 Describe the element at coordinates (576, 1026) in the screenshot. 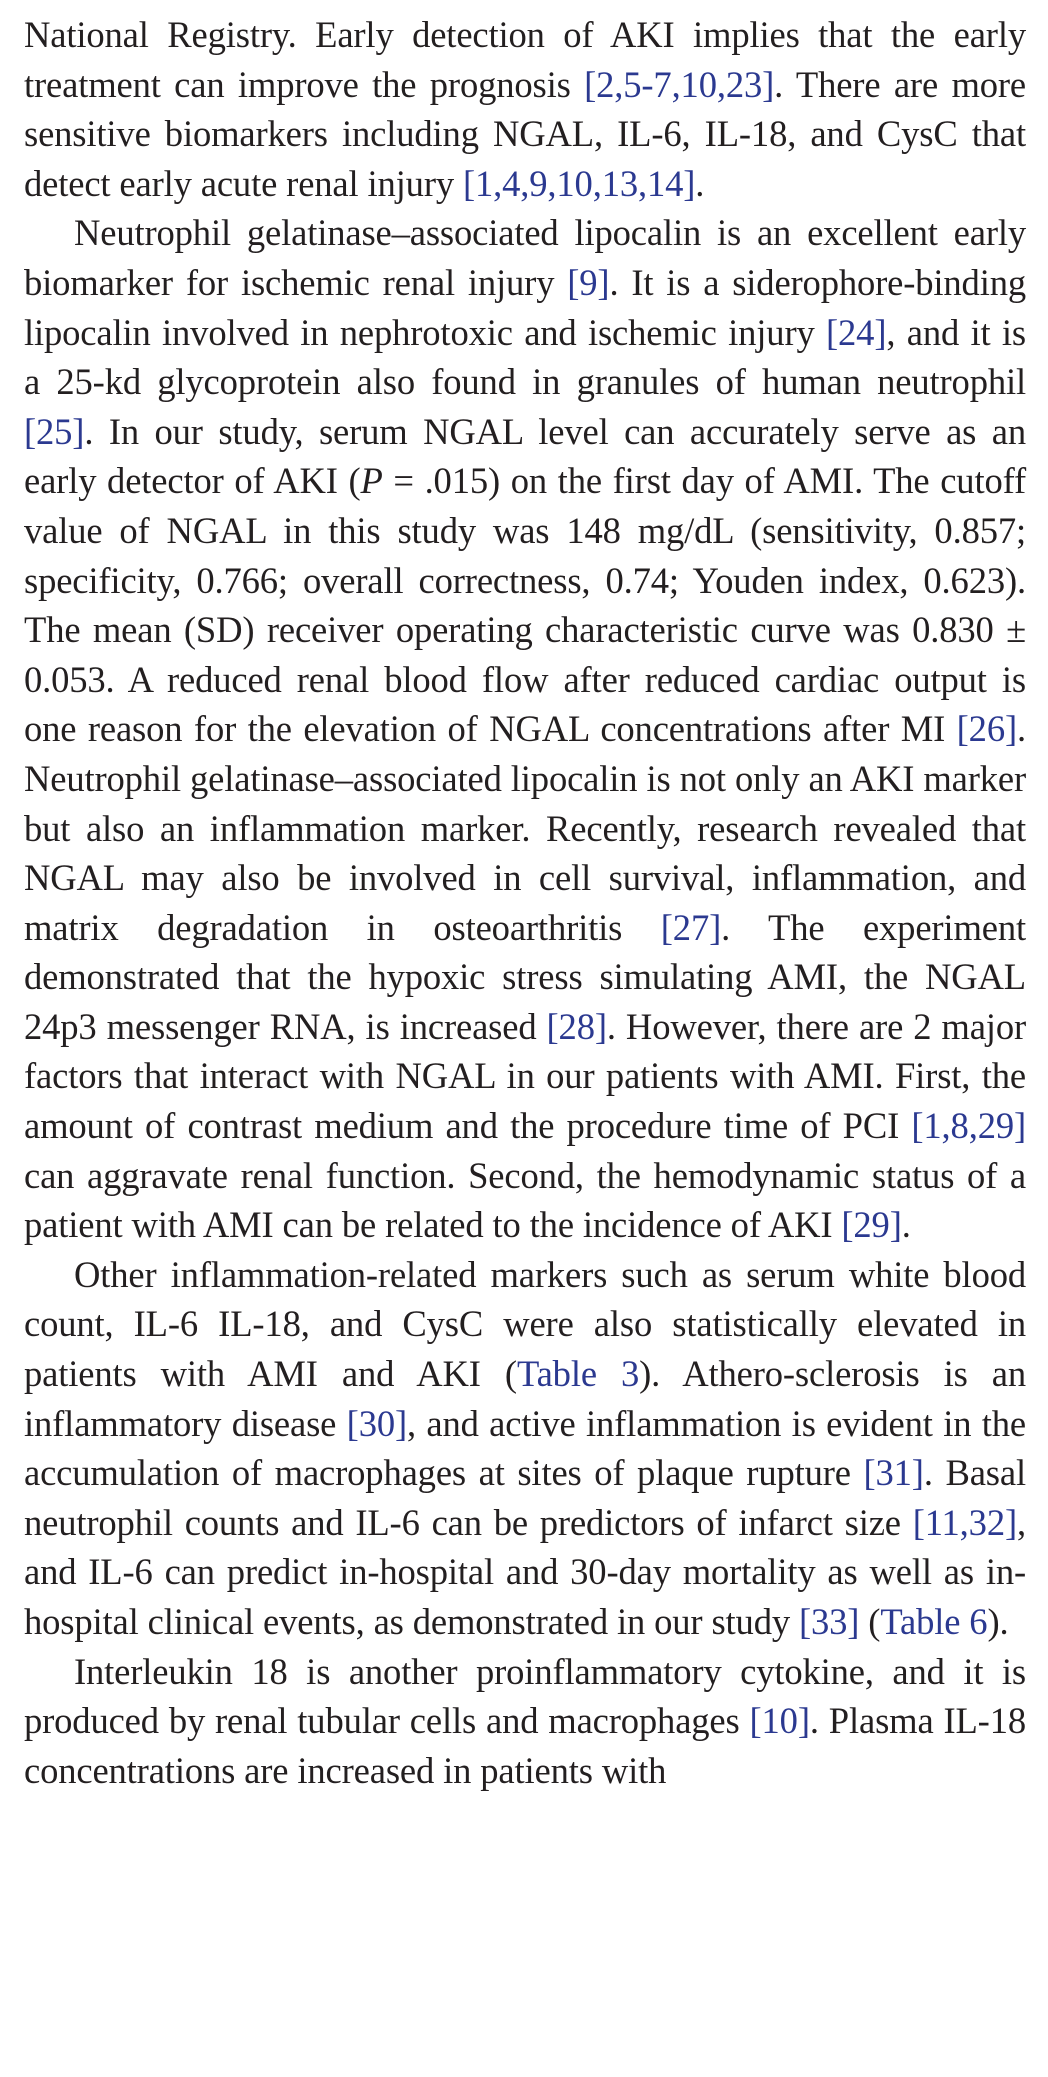

I see `citation-link: [28]` at that location.